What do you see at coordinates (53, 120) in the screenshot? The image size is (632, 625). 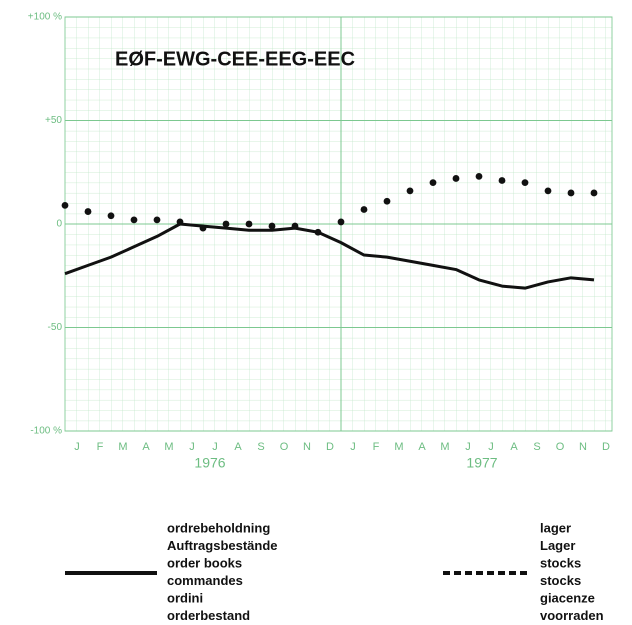 I see `y-tick-label: +50` at bounding box center [53, 120].